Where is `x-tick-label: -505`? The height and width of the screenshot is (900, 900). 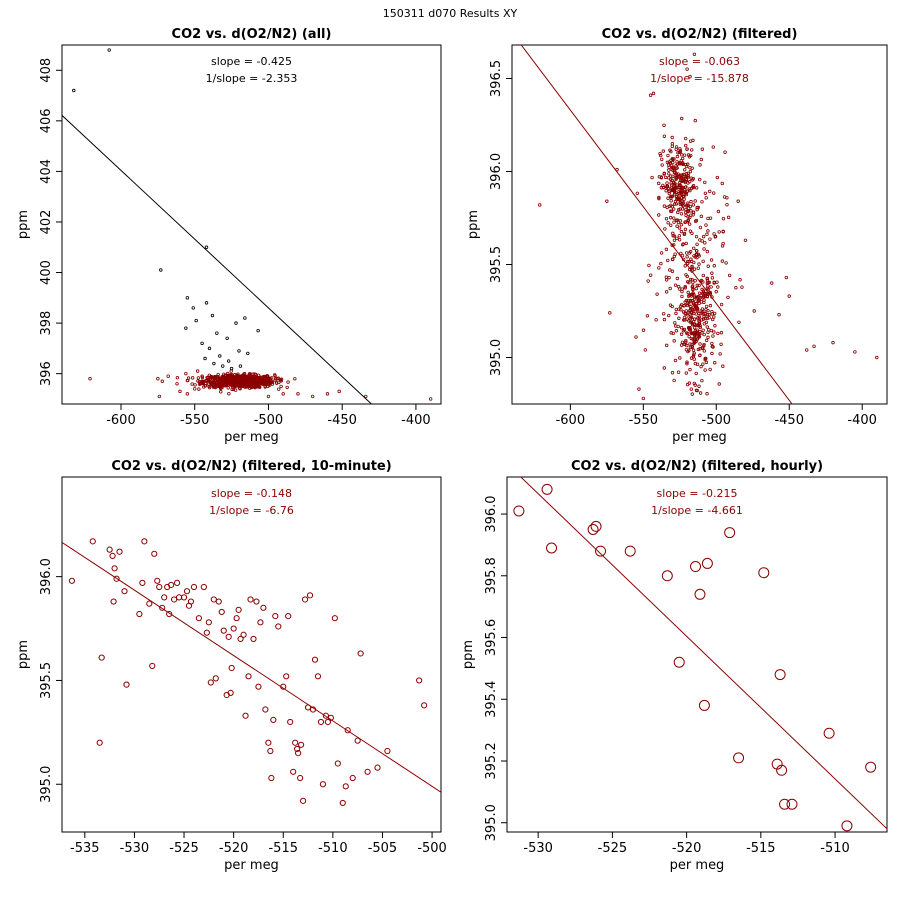
x-tick-label: -505 is located at coordinates (383, 848).